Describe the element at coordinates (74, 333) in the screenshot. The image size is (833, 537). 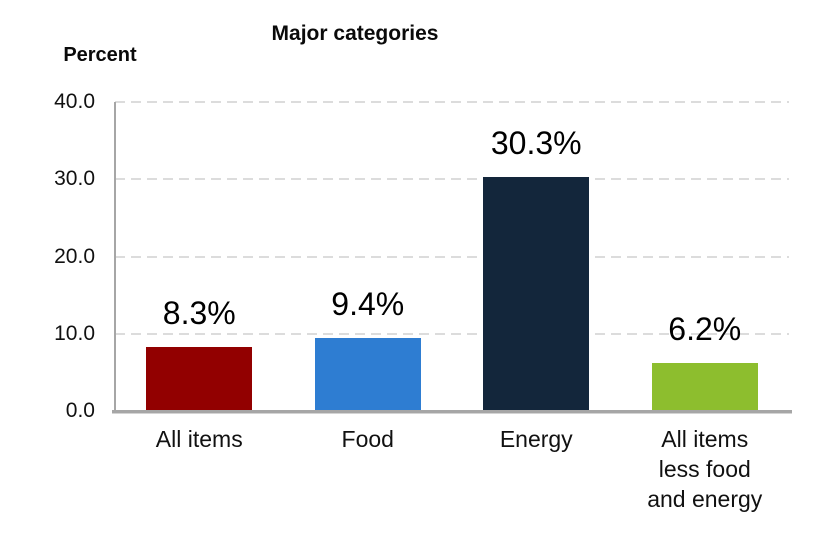
I see `y-tick-label: 10.0` at that location.